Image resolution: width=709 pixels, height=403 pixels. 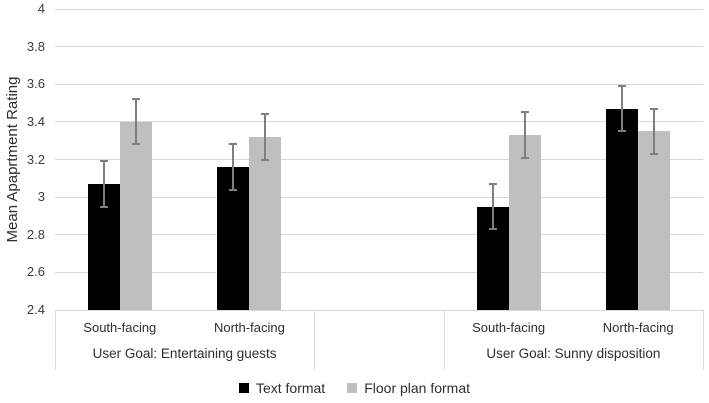 What do you see at coordinates (35, 84) in the screenshot?
I see `y-tick-label: 3.6` at bounding box center [35, 84].